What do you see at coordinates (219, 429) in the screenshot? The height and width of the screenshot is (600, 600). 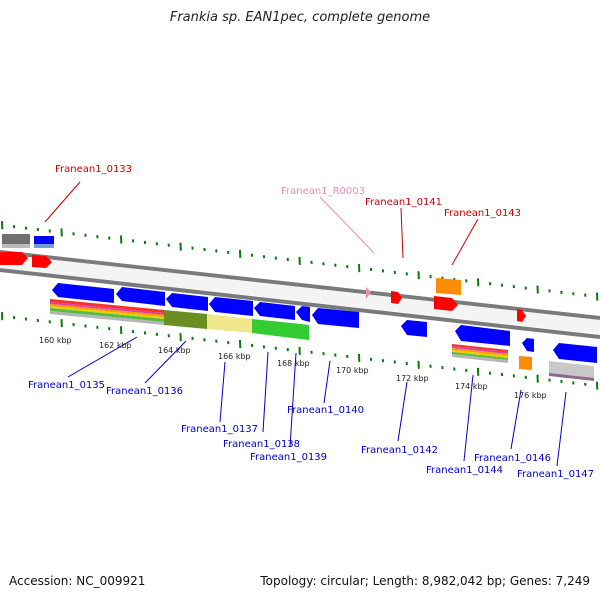 I see `gene-label-0137: Franean1_0137` at bounding box center [219, 429].